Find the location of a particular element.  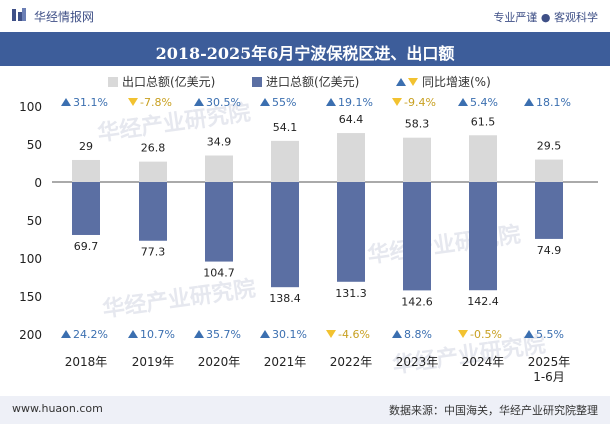

x-tick-line: 2018年 is located at coordinates (86, 362).